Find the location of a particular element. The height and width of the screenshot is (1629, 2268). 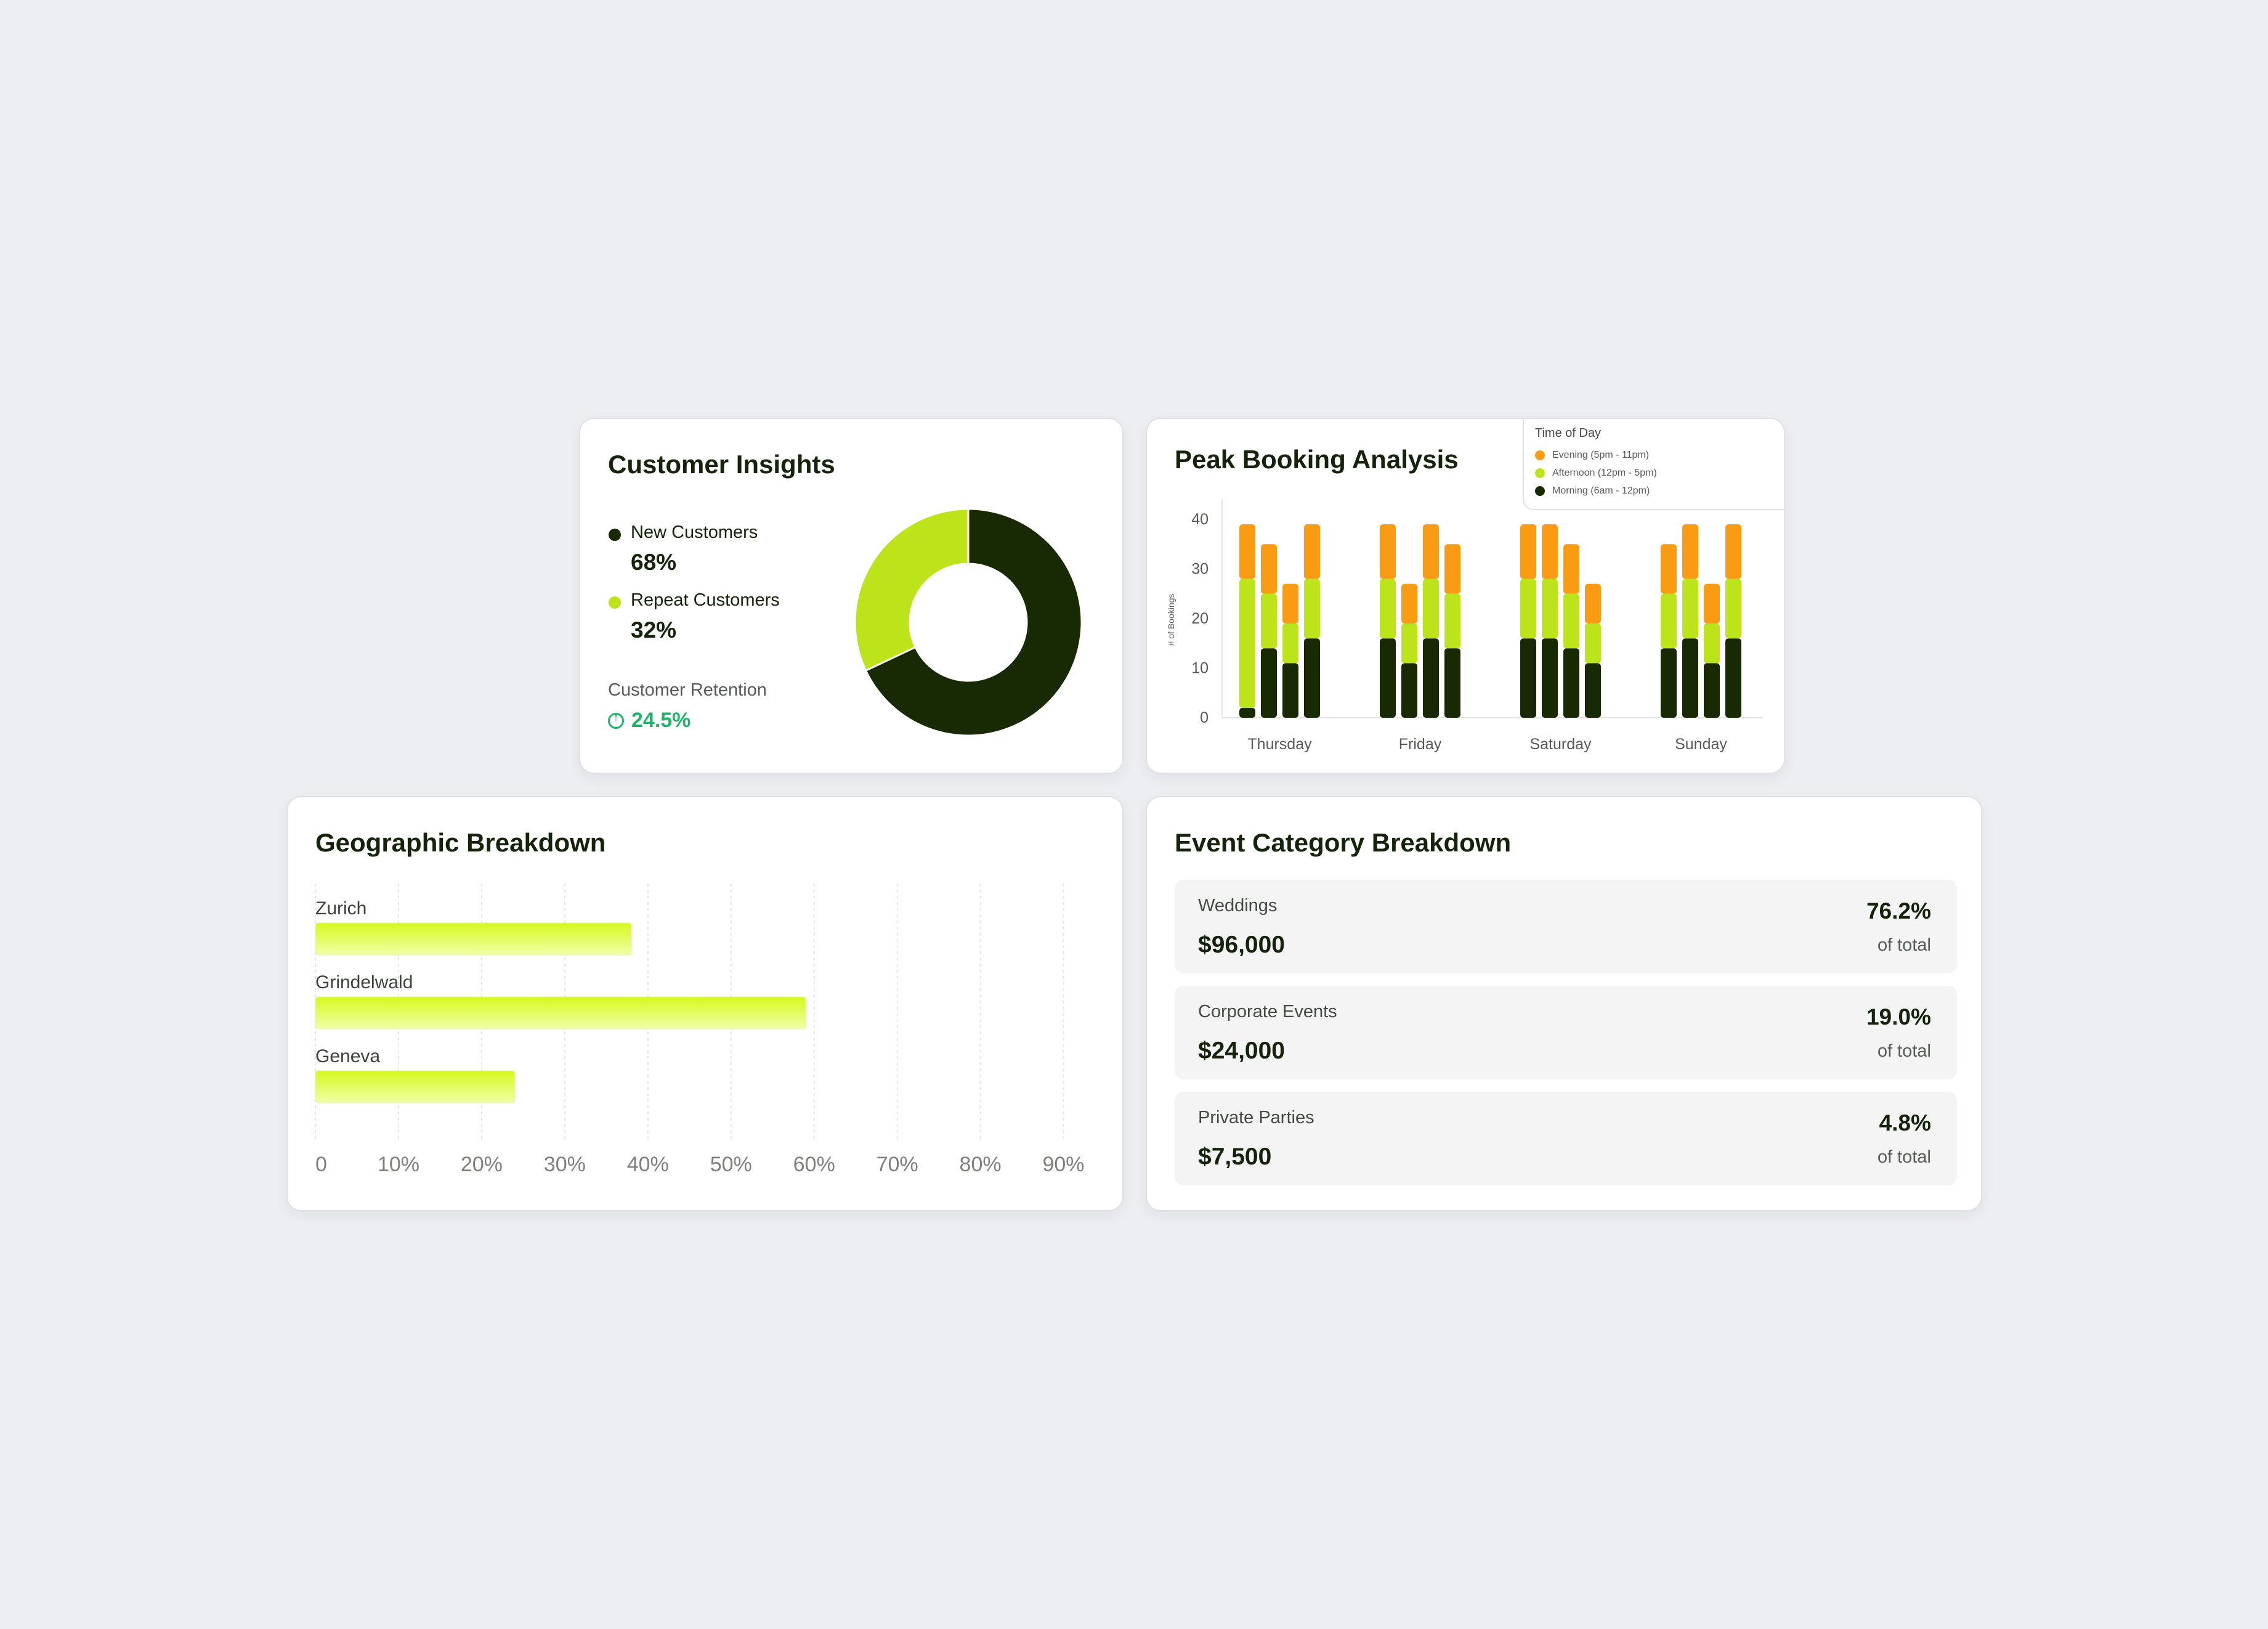

x-tick-label: Saturday is located at coordinates (1561, 744).